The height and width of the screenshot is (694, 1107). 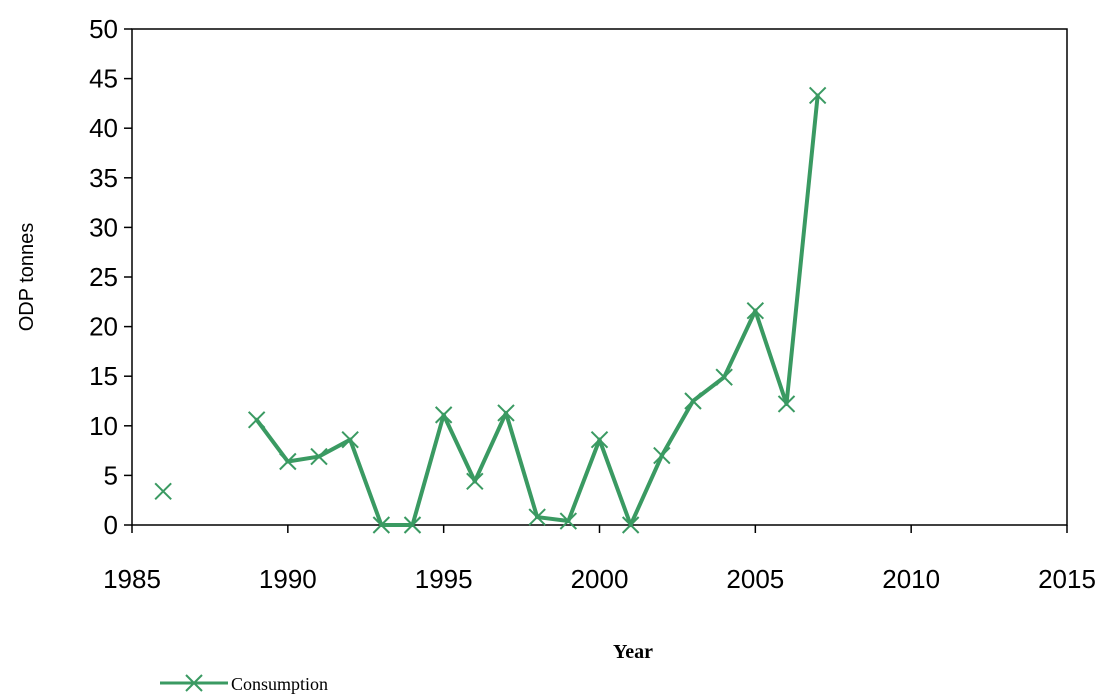 I want to click on y-tick-label: 0, so click(x=111, y=525).